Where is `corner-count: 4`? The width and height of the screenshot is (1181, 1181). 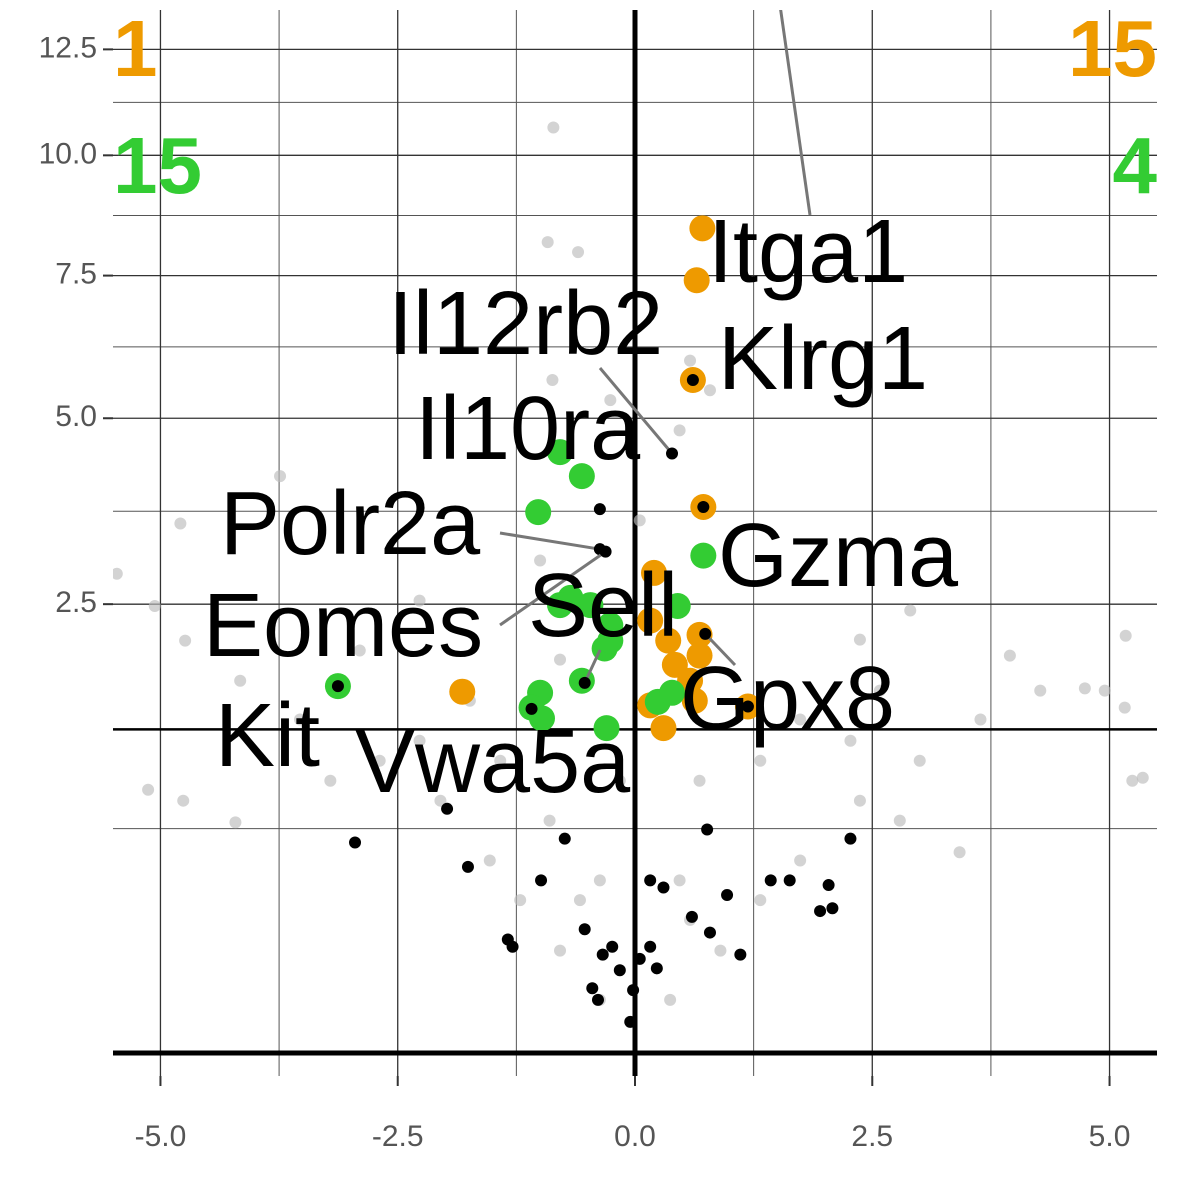 corner-count: 4 is located at coordinates (1135, 165).